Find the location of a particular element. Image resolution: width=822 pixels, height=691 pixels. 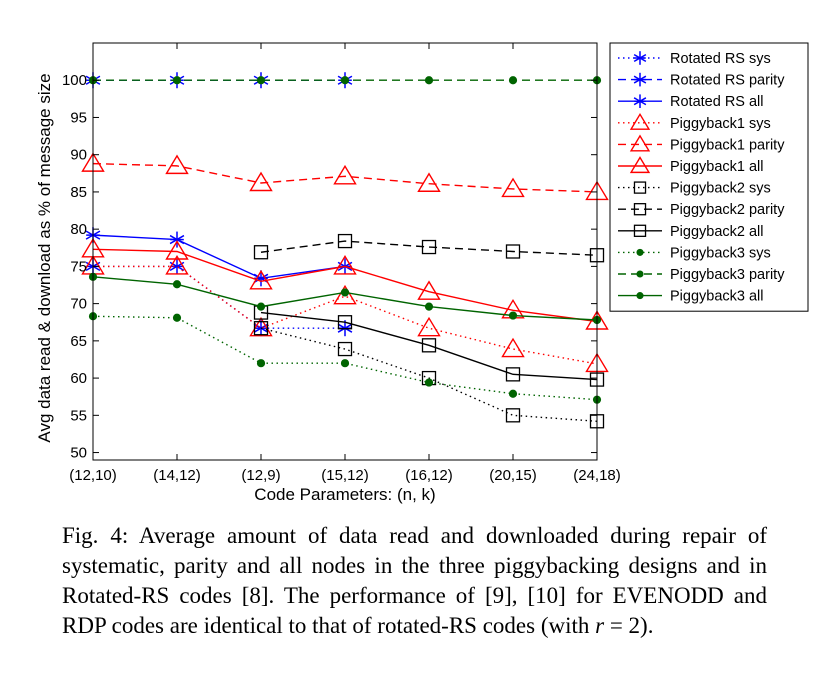

y-tick-label: 95 is located at coordinates (78, 117).